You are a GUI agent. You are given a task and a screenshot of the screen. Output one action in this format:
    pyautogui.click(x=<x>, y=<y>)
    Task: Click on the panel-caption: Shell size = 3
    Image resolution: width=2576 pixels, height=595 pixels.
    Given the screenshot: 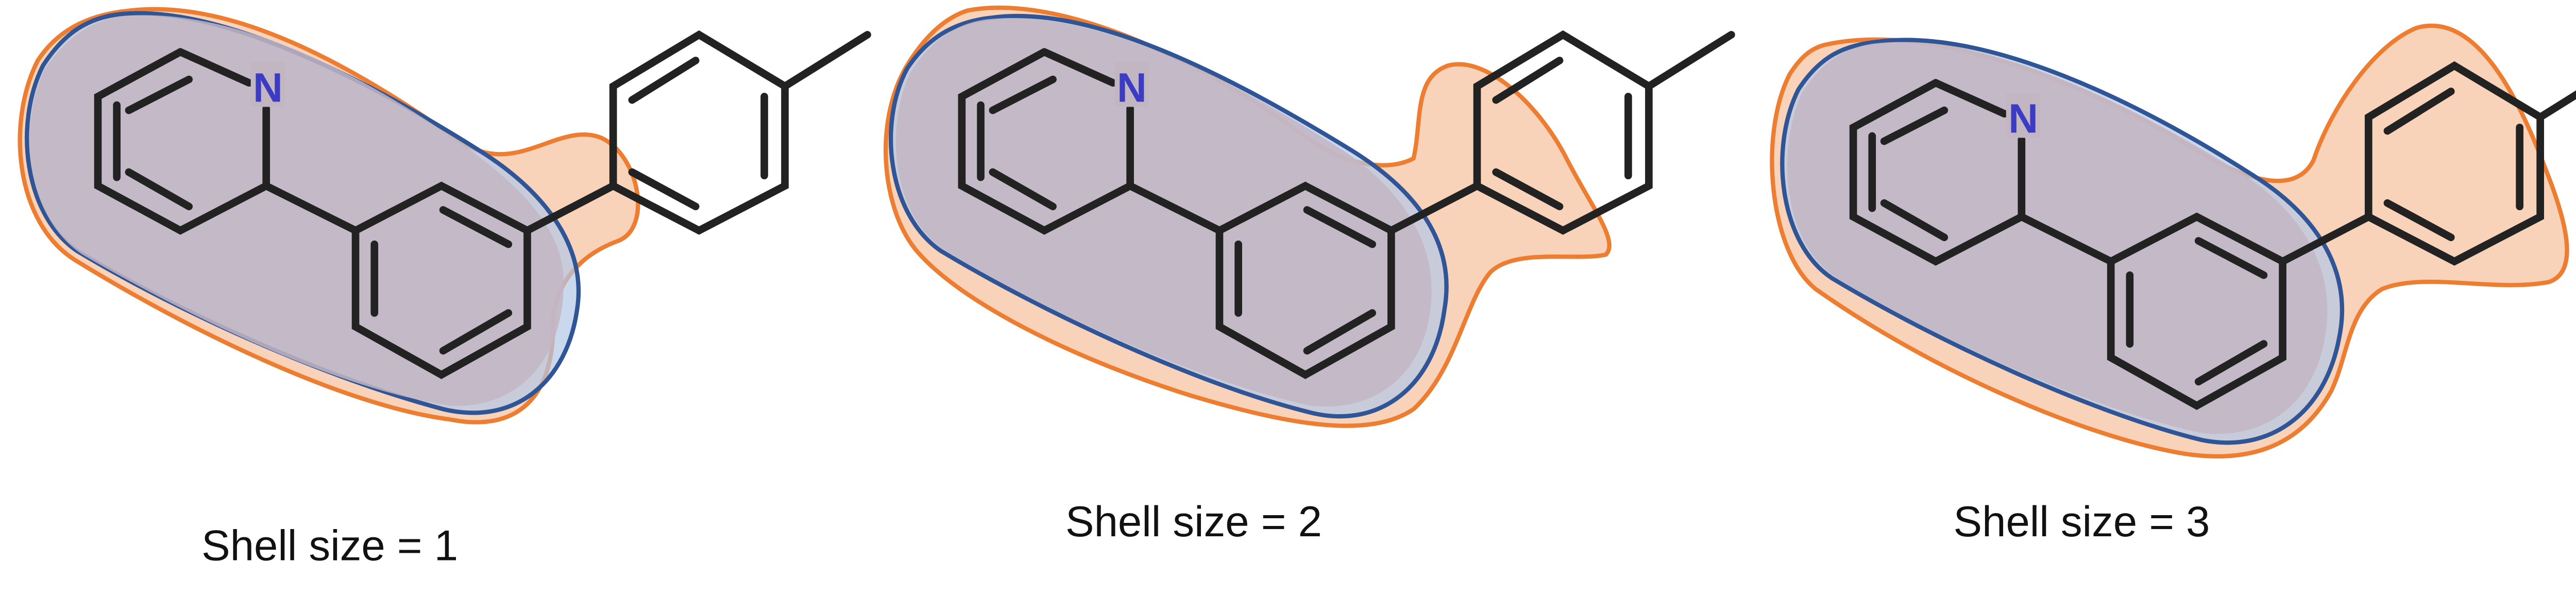 What is the action you would take?
    pyautogui.click(x=2082, y=522)
    